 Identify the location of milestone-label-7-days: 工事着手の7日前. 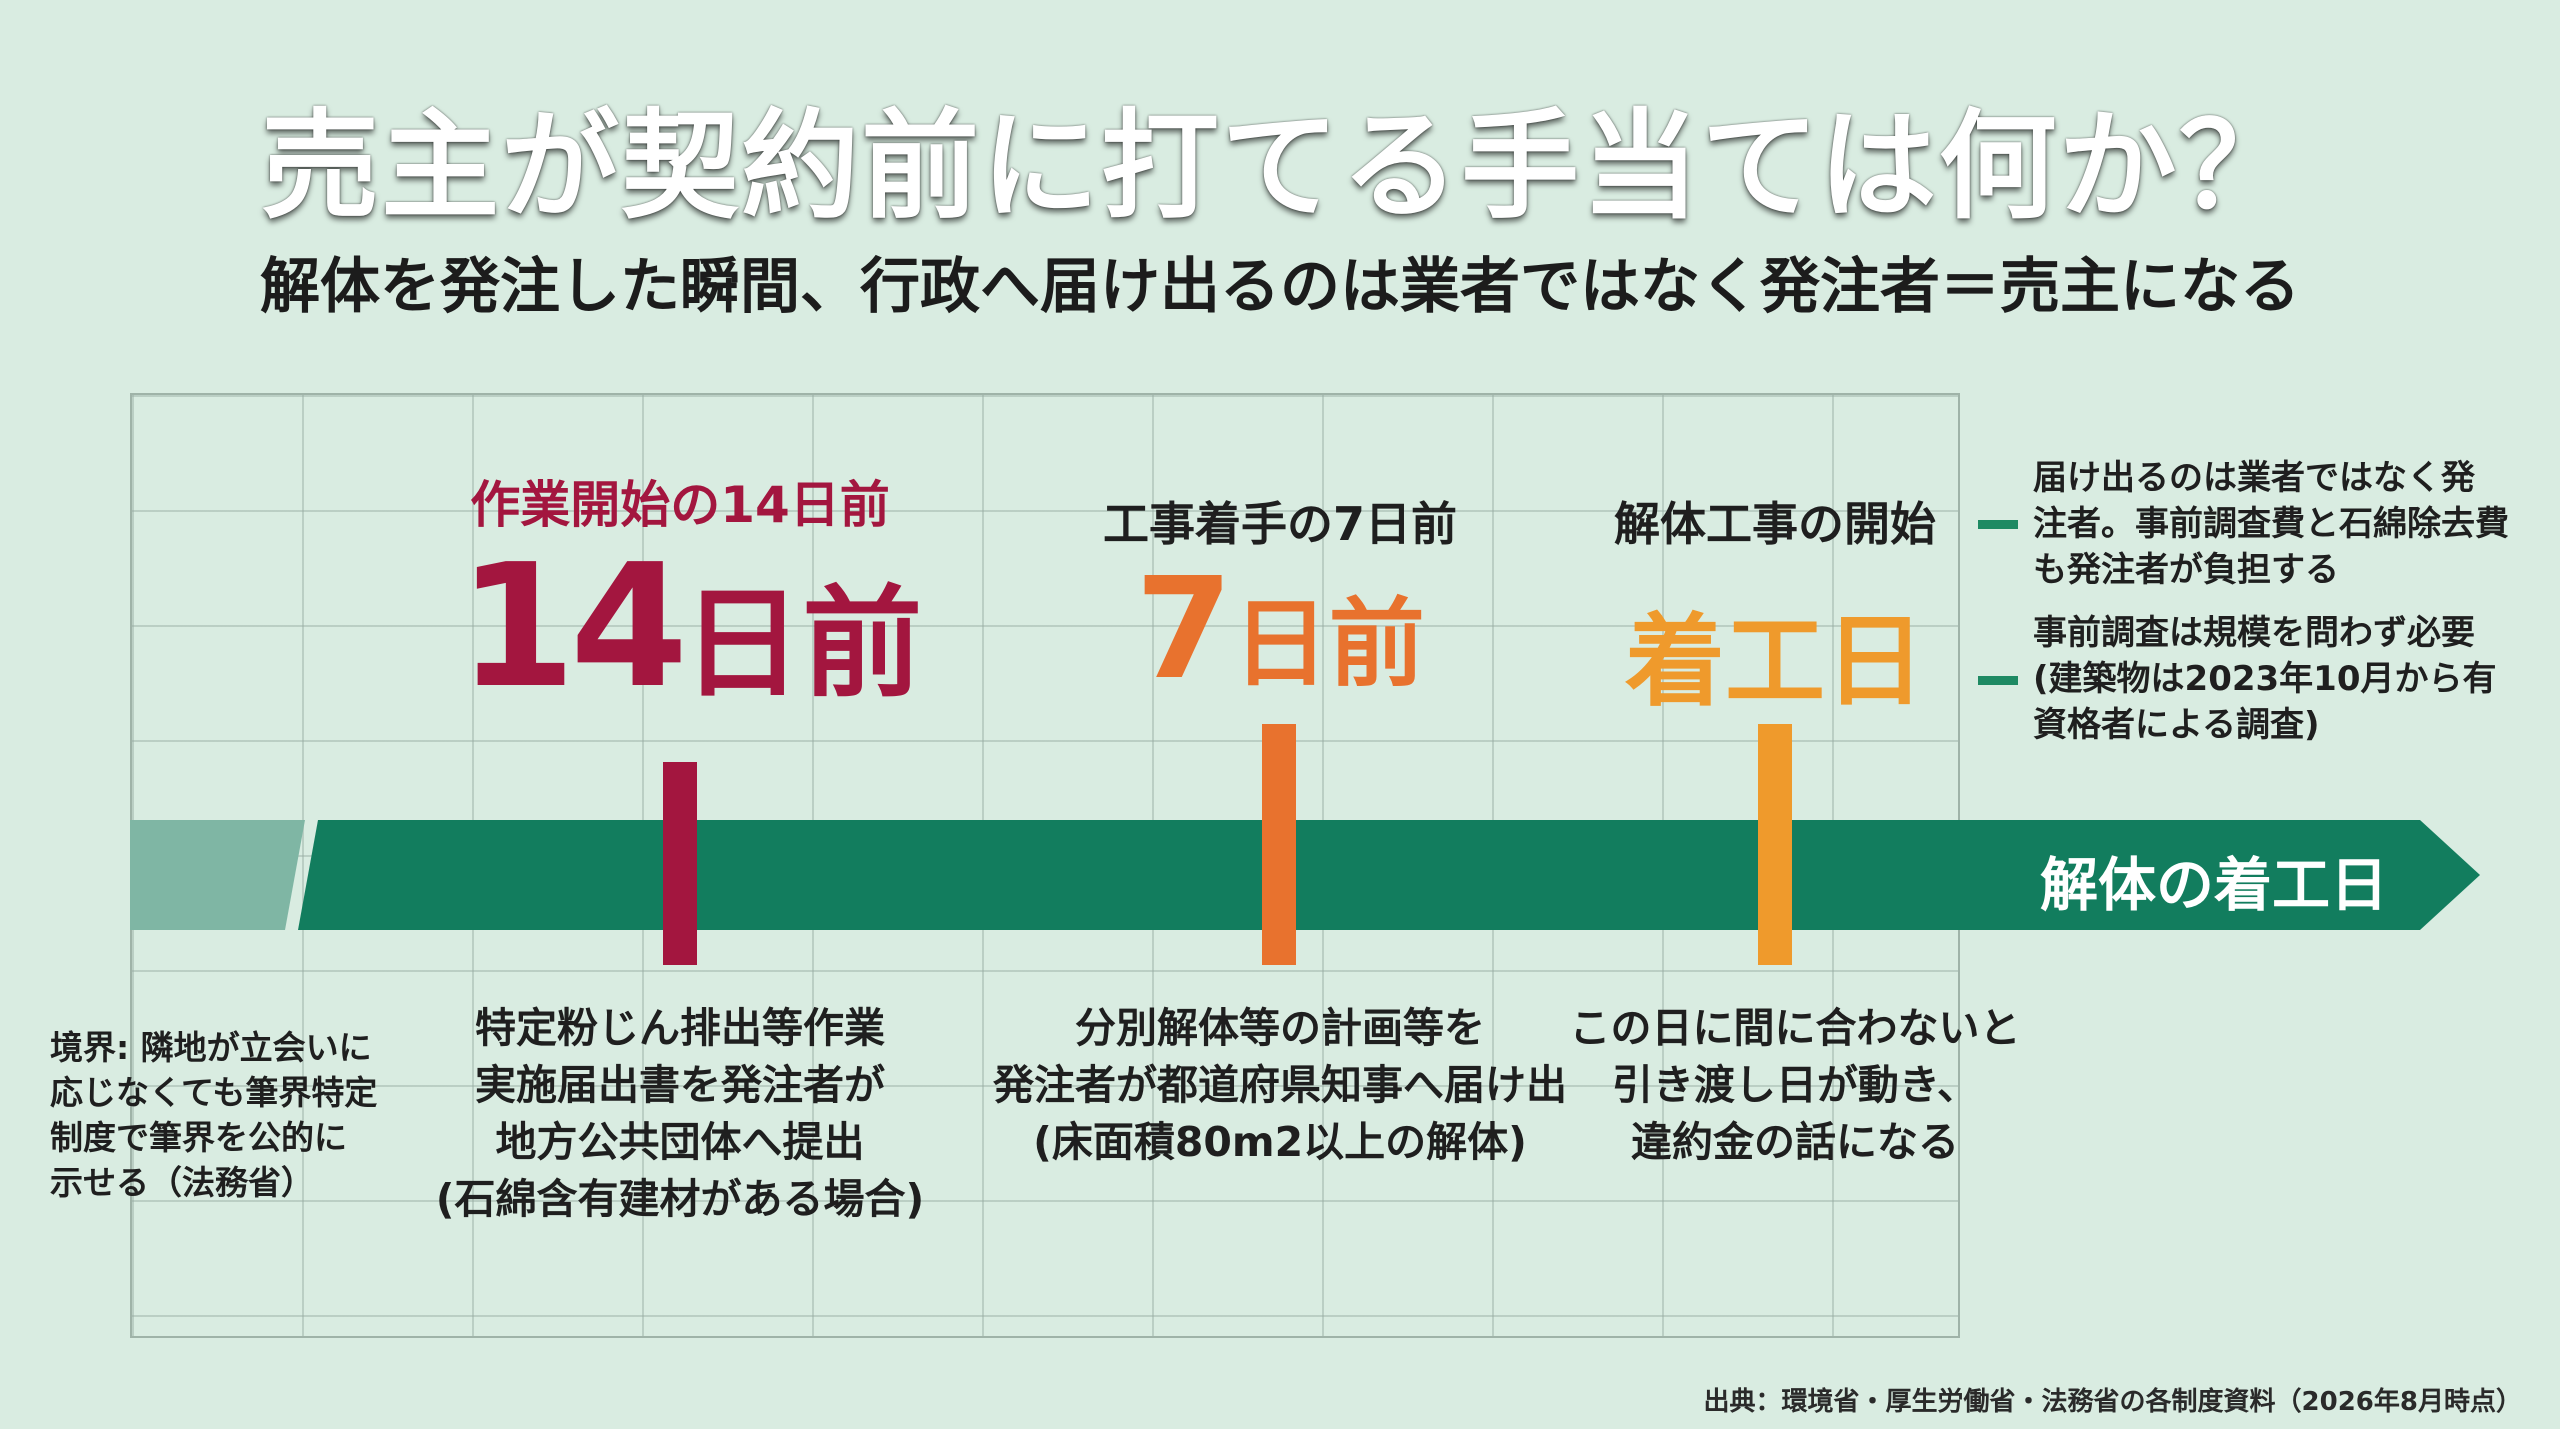
(1279, 524).